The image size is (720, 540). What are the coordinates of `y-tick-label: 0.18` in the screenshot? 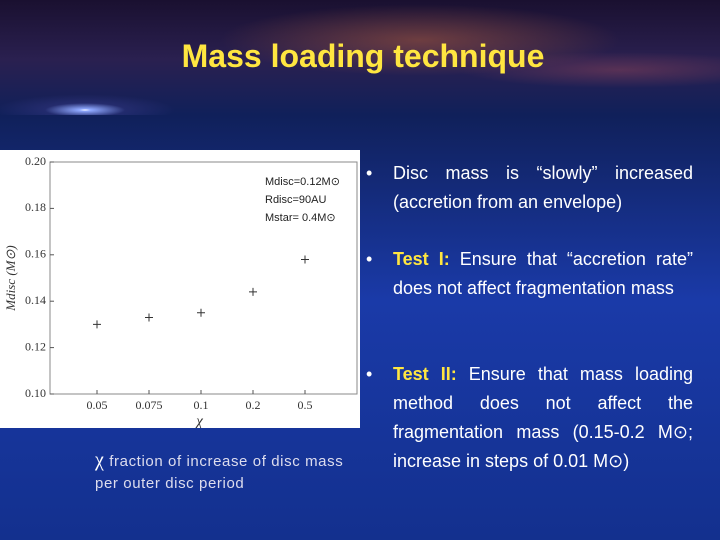 It's located at (35, 207).